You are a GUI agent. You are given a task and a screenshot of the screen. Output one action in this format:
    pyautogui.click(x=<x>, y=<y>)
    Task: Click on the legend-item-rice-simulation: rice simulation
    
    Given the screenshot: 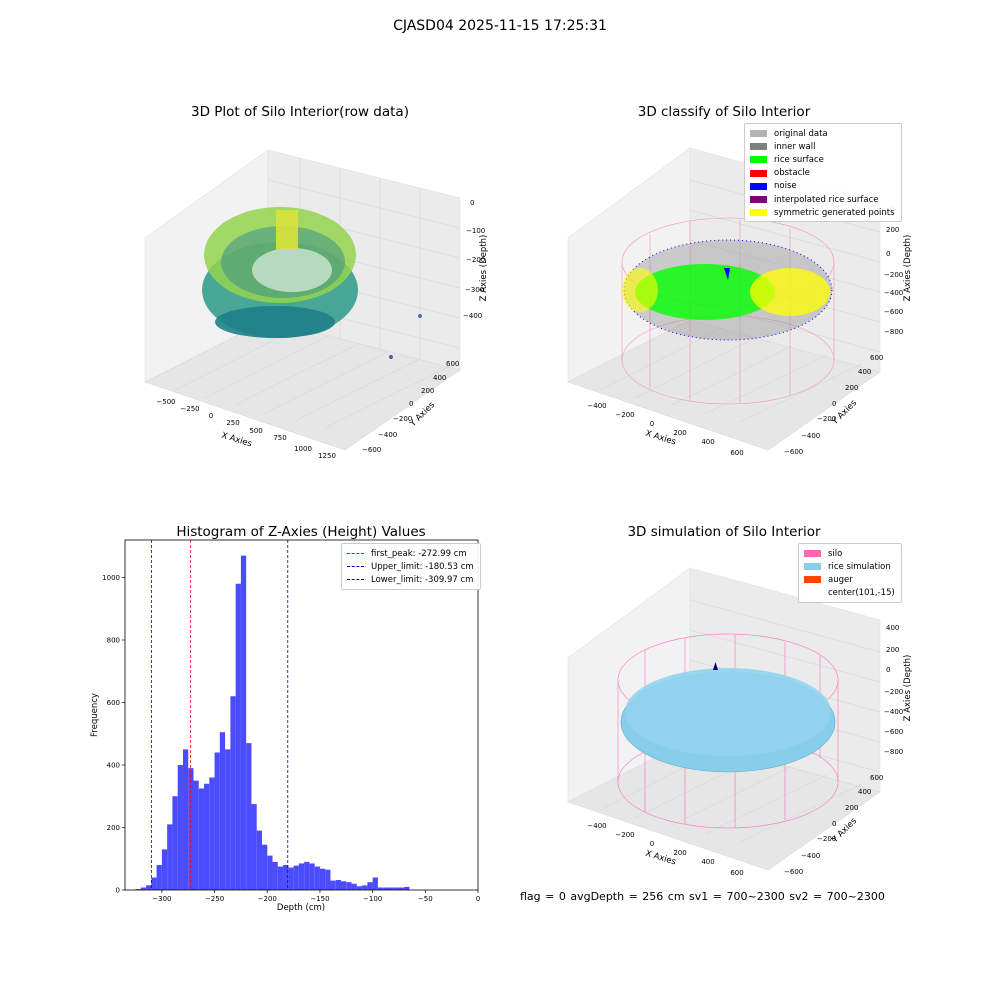 What is the action you would take?
    pyautogui.click(x=849, y=566)
    